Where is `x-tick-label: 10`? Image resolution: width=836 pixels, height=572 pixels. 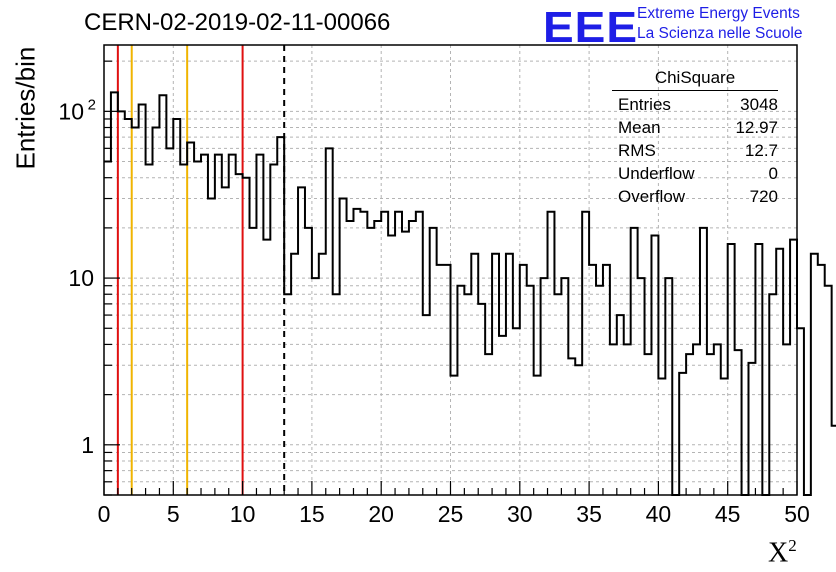
x-tick-label: 10 is located at coordinates (243, 514).